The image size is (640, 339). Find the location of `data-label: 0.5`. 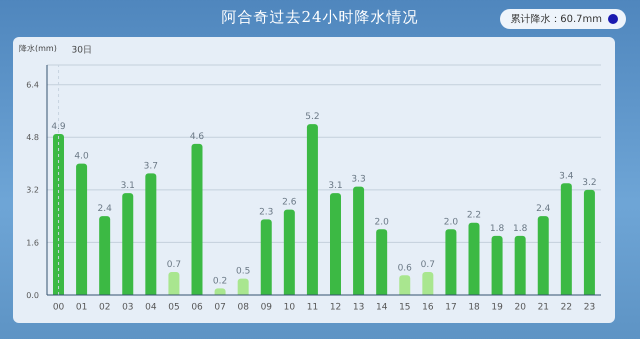

data-label: 0.5 is located at coordinates (243, 271).